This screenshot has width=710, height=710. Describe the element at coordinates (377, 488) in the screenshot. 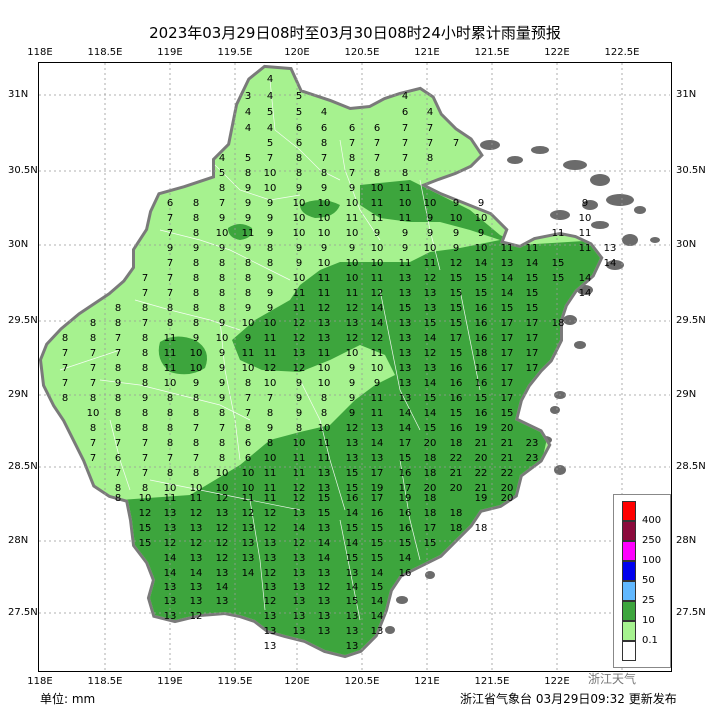

I see `station-value: 19` at that location.